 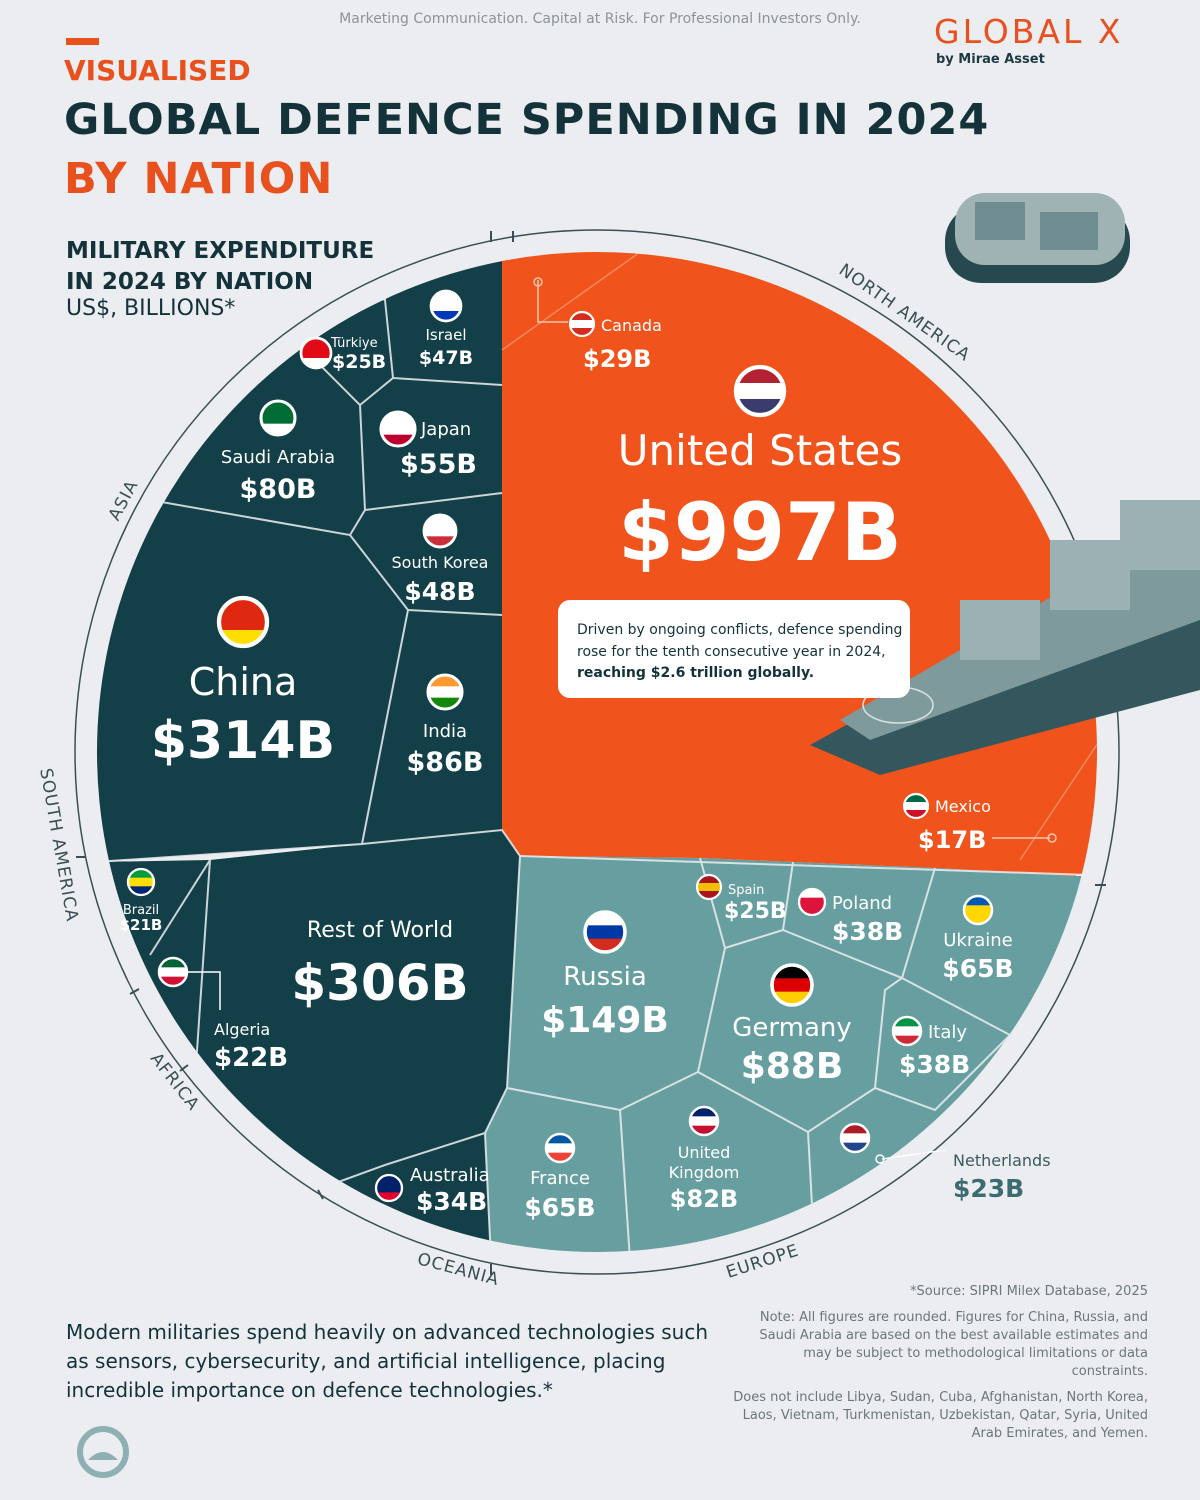 What do you see at coordinates (988, 1188) in the screenshot?
I see `label-netherlands-value: $23B` at bounding box center [988, 1188].